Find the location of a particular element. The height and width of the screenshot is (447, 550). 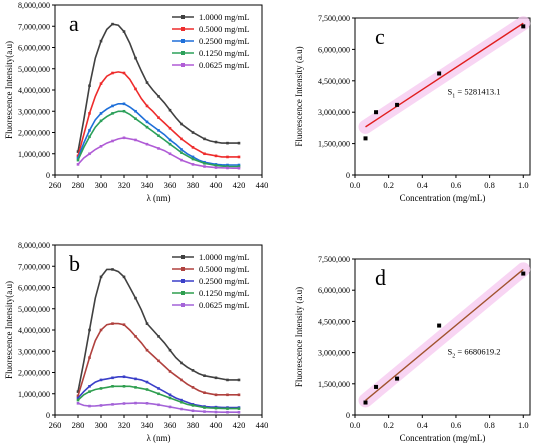

legend-label: 0.2500 mg/mL is located at coordinates (224, 281).